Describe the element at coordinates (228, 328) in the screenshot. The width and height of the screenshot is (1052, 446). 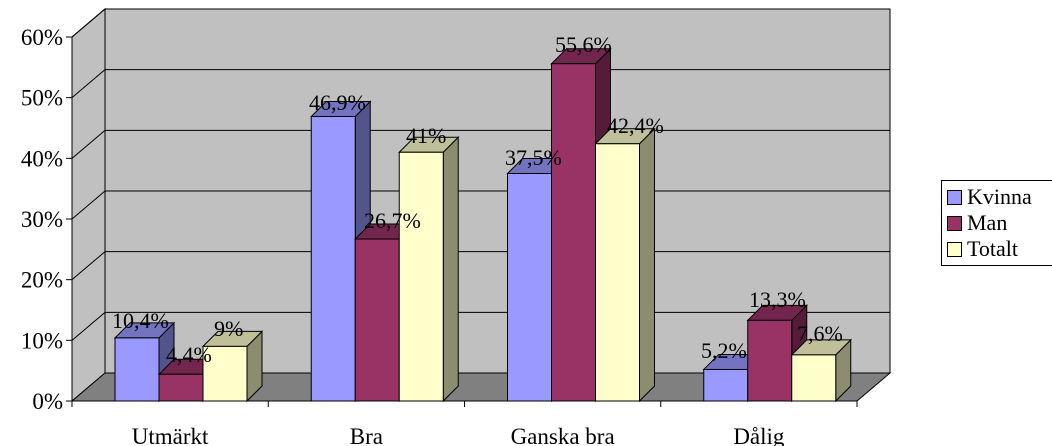
I see `data-label: 9%` at that location.